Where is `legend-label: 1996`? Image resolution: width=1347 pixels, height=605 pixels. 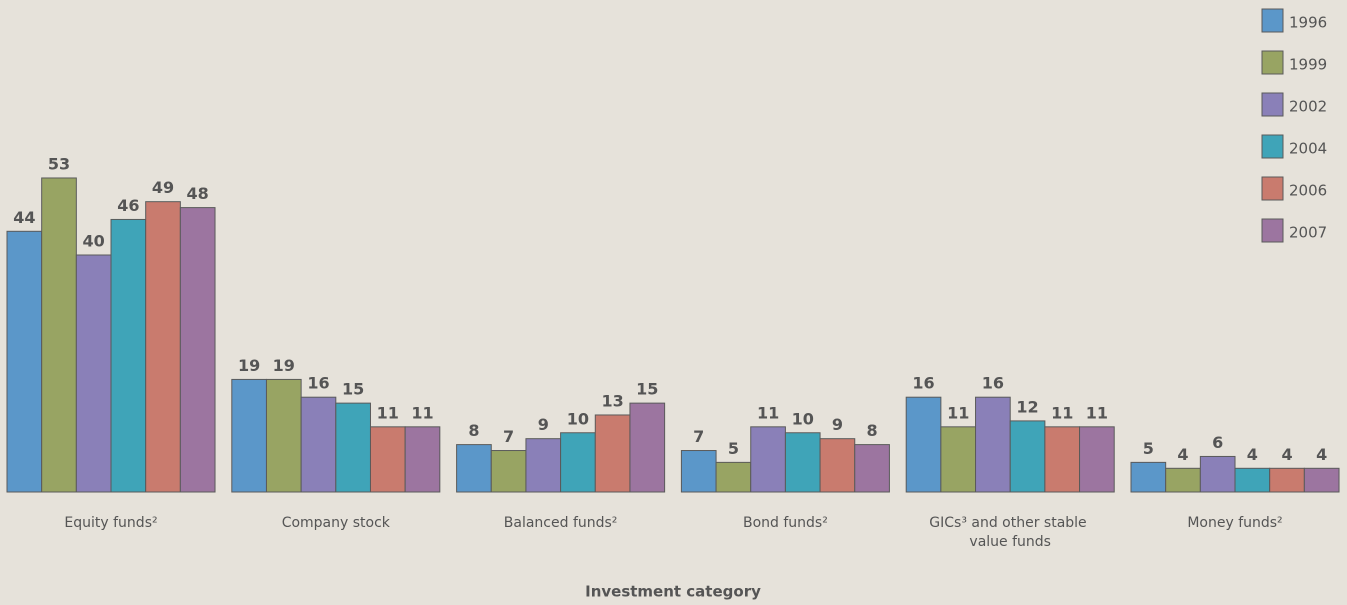 legend-label: 1996 is located at coordinates (1308, 23).